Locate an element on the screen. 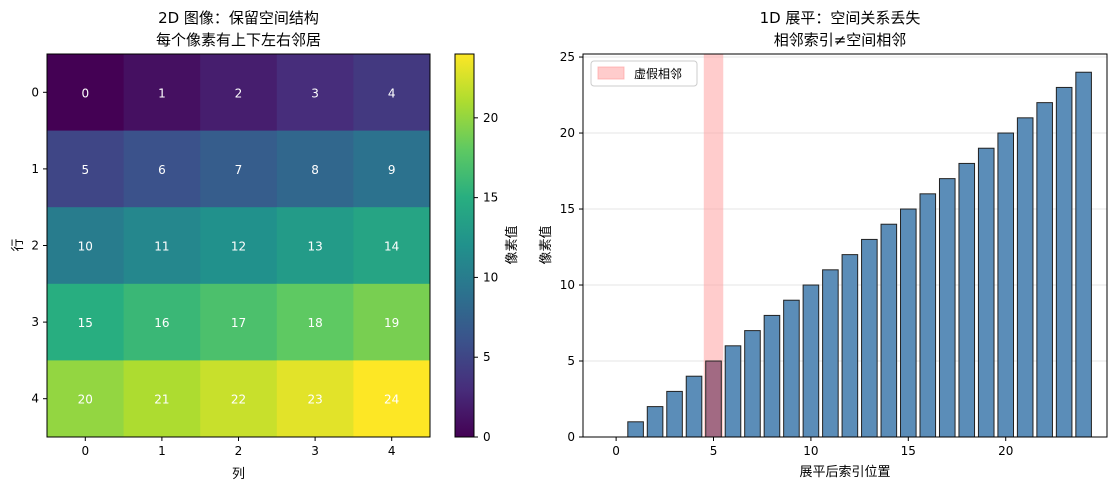 Image resolution: width=1108 pixels, height=494 pixels. heatmap-cell-label: 21 is located at coordinates (161, 400).